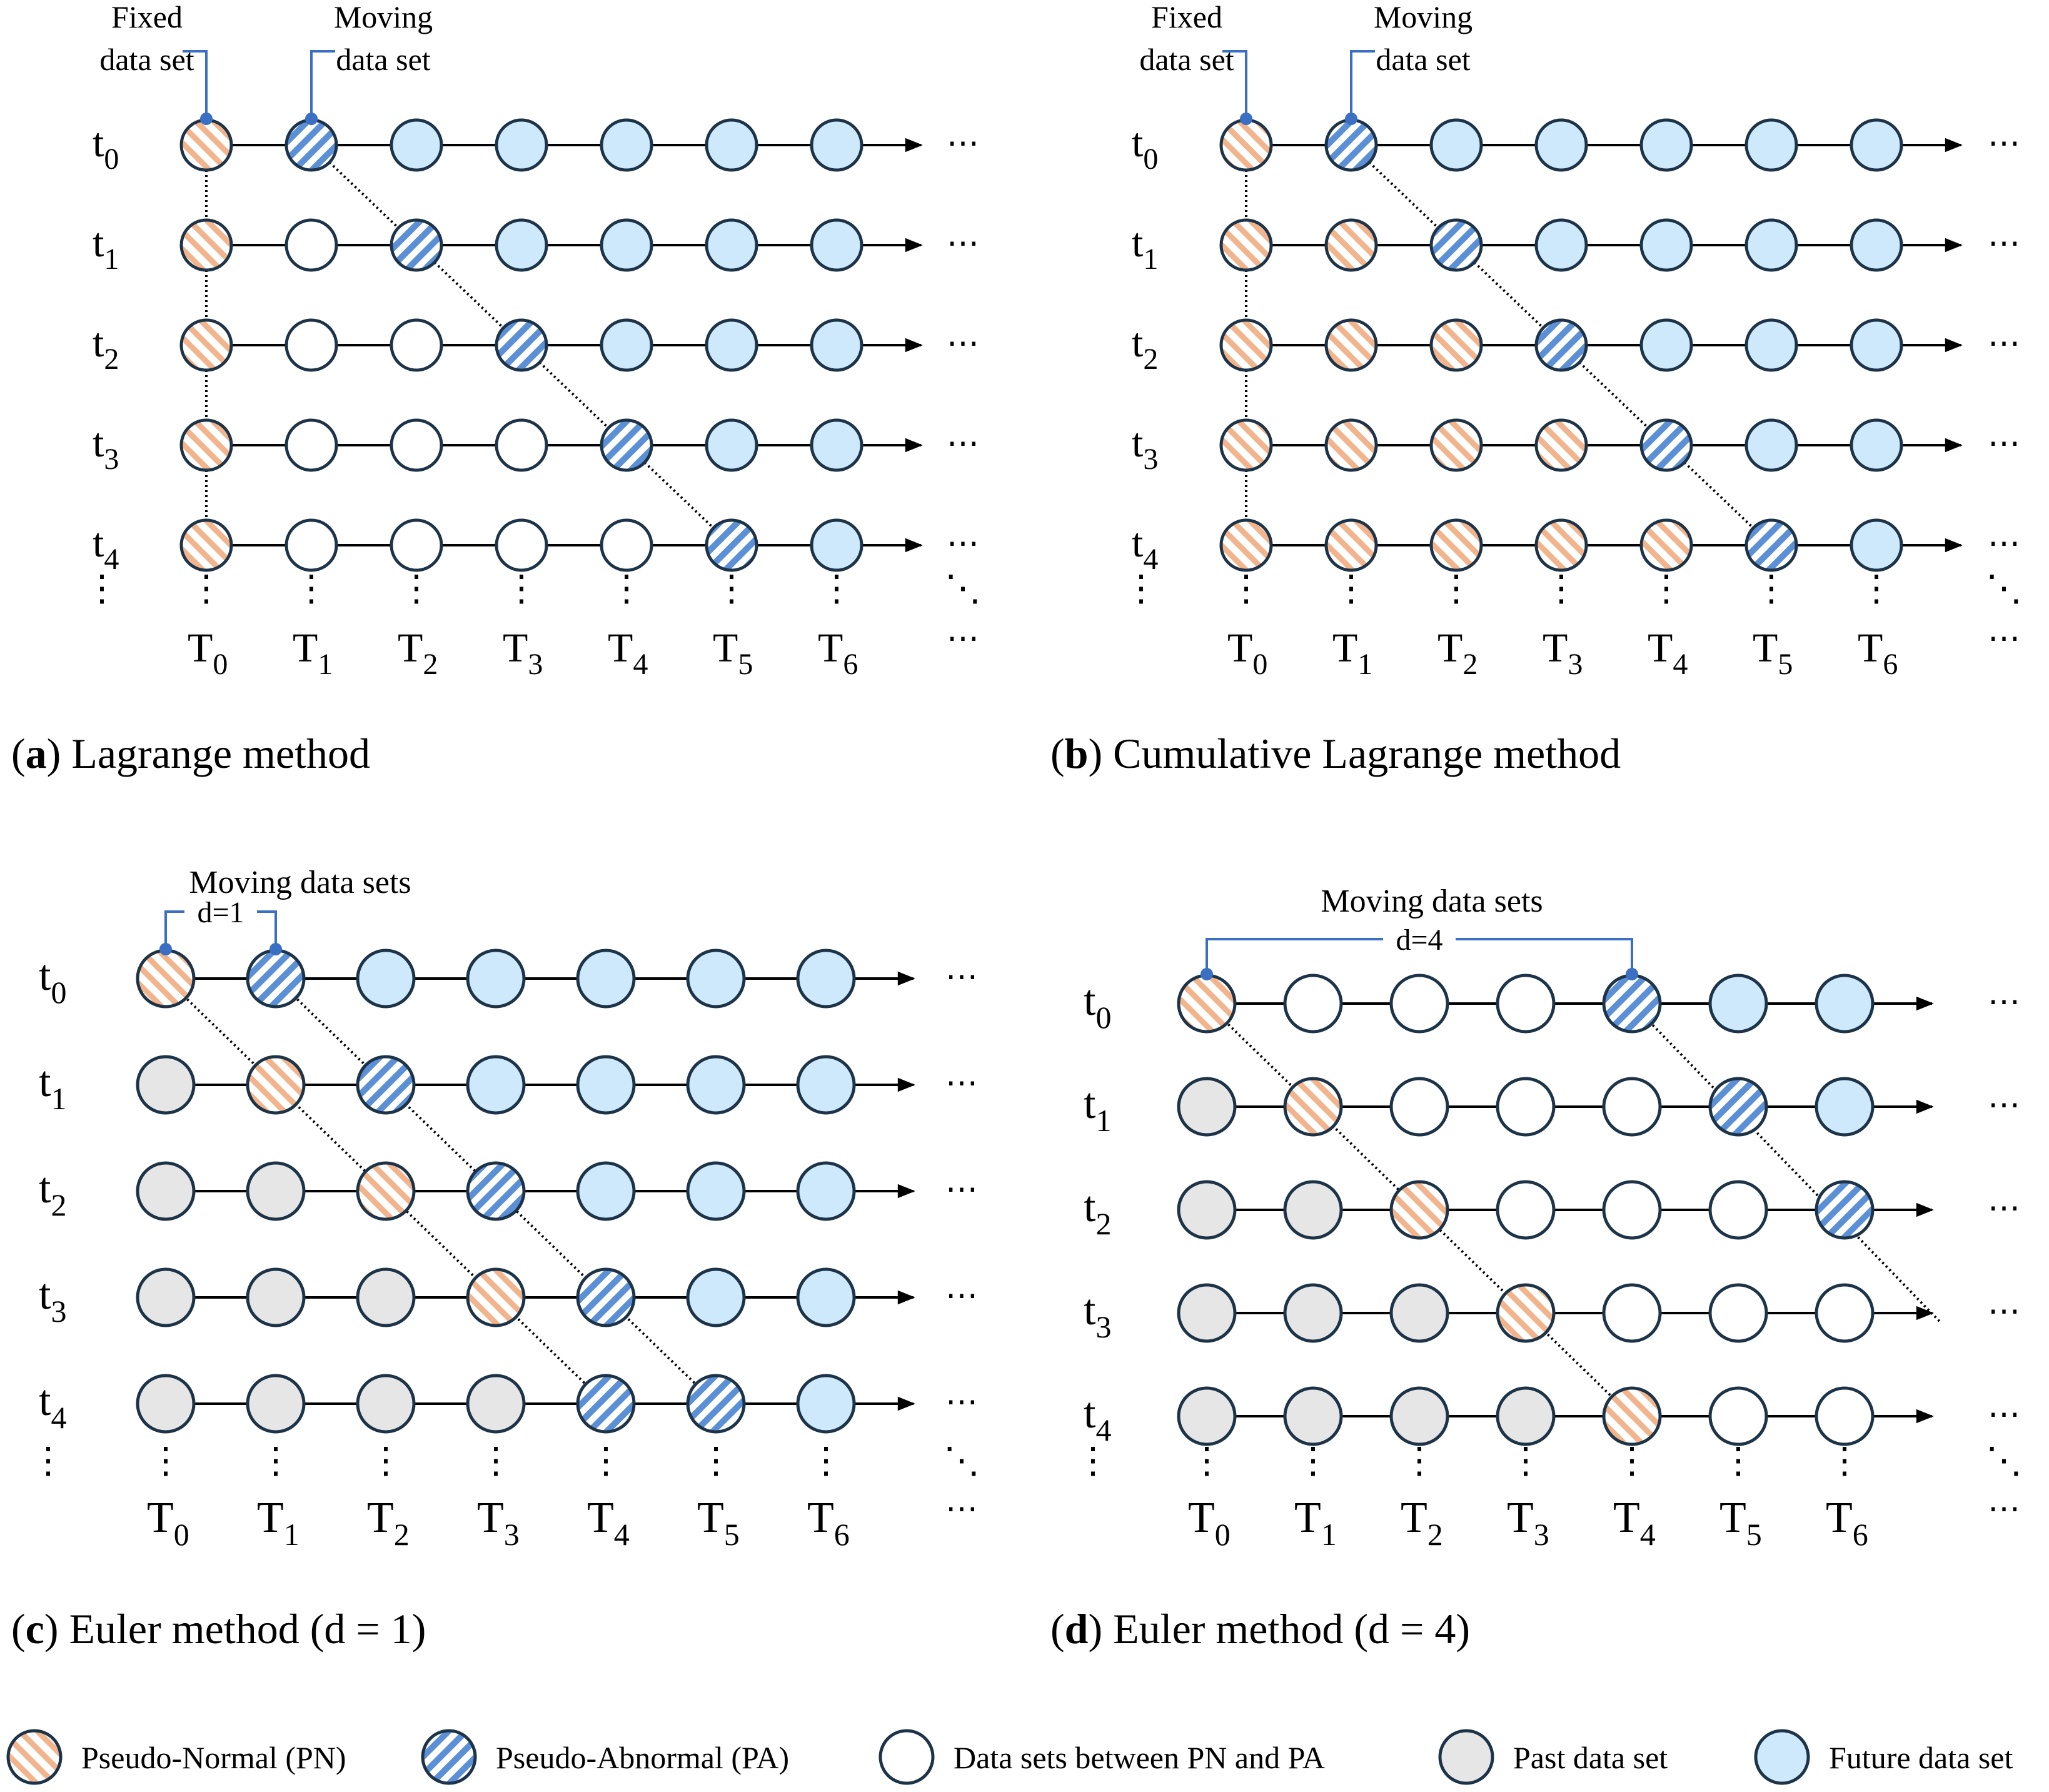 This screenshot has height=1792, width=2049. Describe the element at coordinates (34, 1757) in the screenshot. I see `legend-swatch-pn` at that location.